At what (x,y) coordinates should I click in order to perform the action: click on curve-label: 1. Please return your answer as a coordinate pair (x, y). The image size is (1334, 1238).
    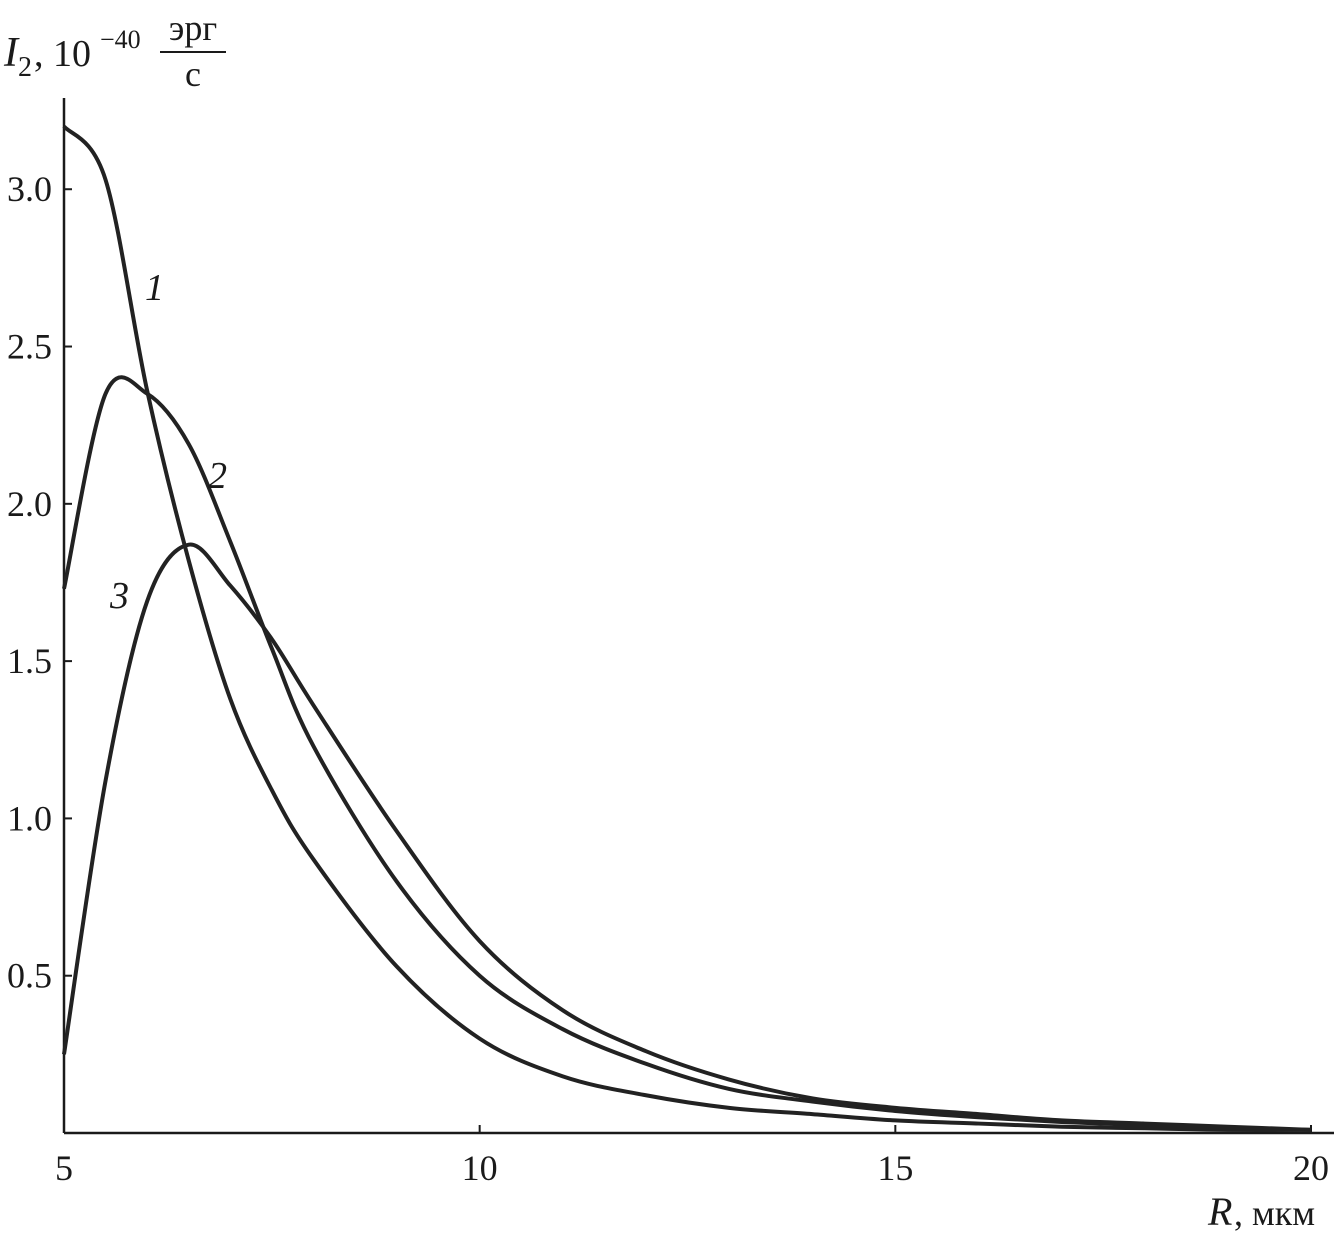
    Looking at the image, I should click on (154, 288).